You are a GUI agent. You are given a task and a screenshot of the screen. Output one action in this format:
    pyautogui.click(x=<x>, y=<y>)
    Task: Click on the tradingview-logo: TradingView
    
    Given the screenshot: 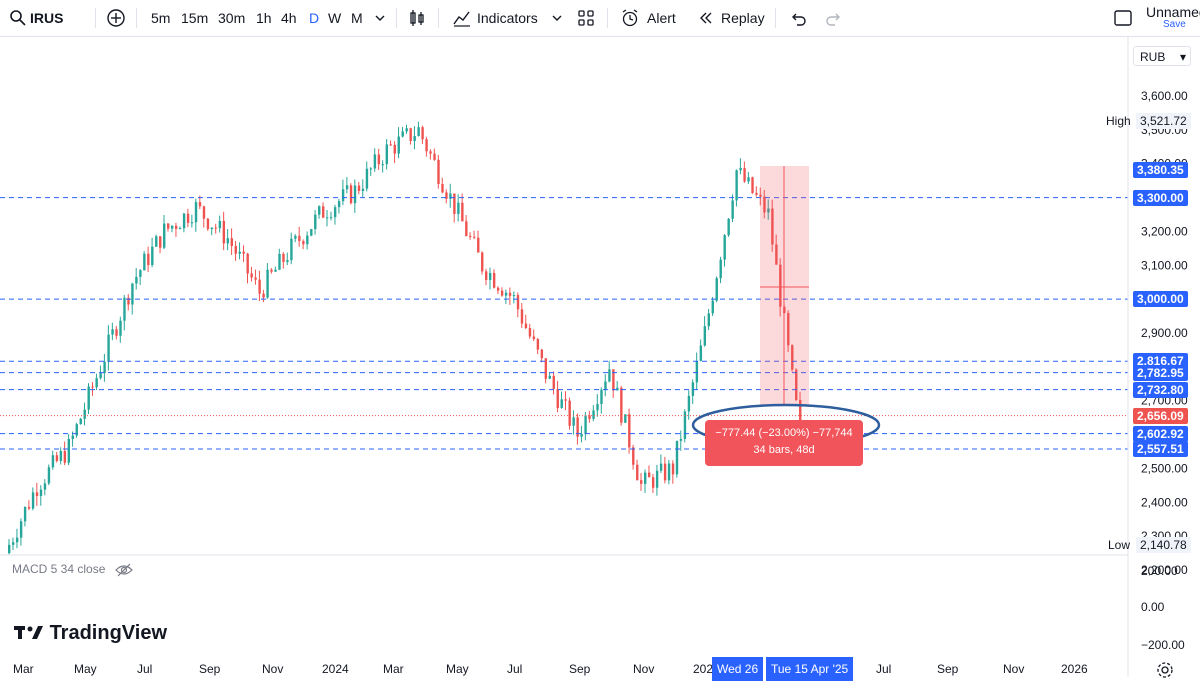 What is the action you would take?
    pyautogui.click(x=90, y=633)
    